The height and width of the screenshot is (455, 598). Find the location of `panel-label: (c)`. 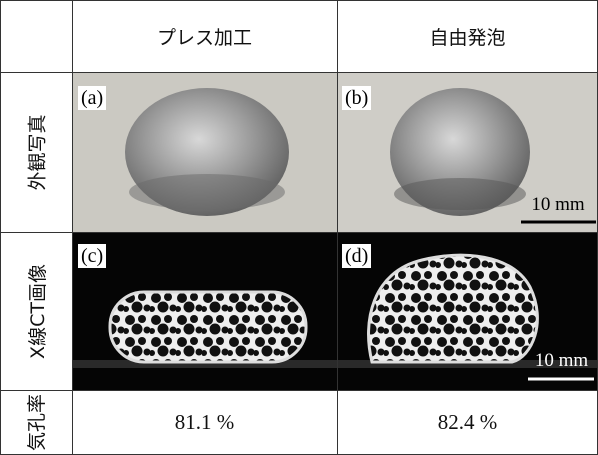

panel-label: (c) is located at coordinates (92, 256).